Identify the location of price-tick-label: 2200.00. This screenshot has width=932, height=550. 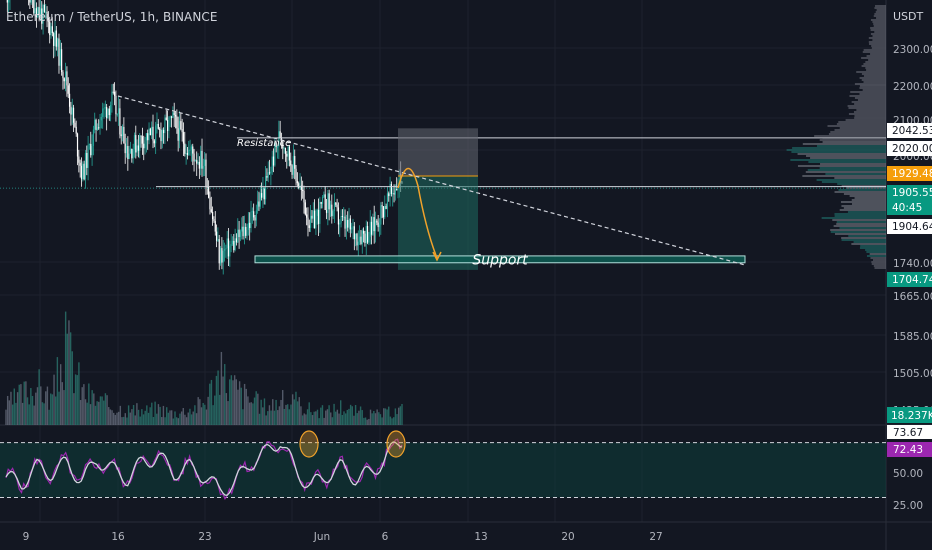
(912, 87).